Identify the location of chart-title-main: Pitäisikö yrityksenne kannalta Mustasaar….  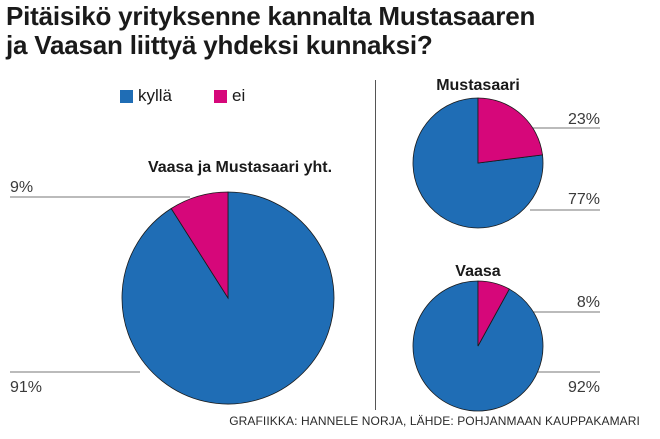
(331, 31).